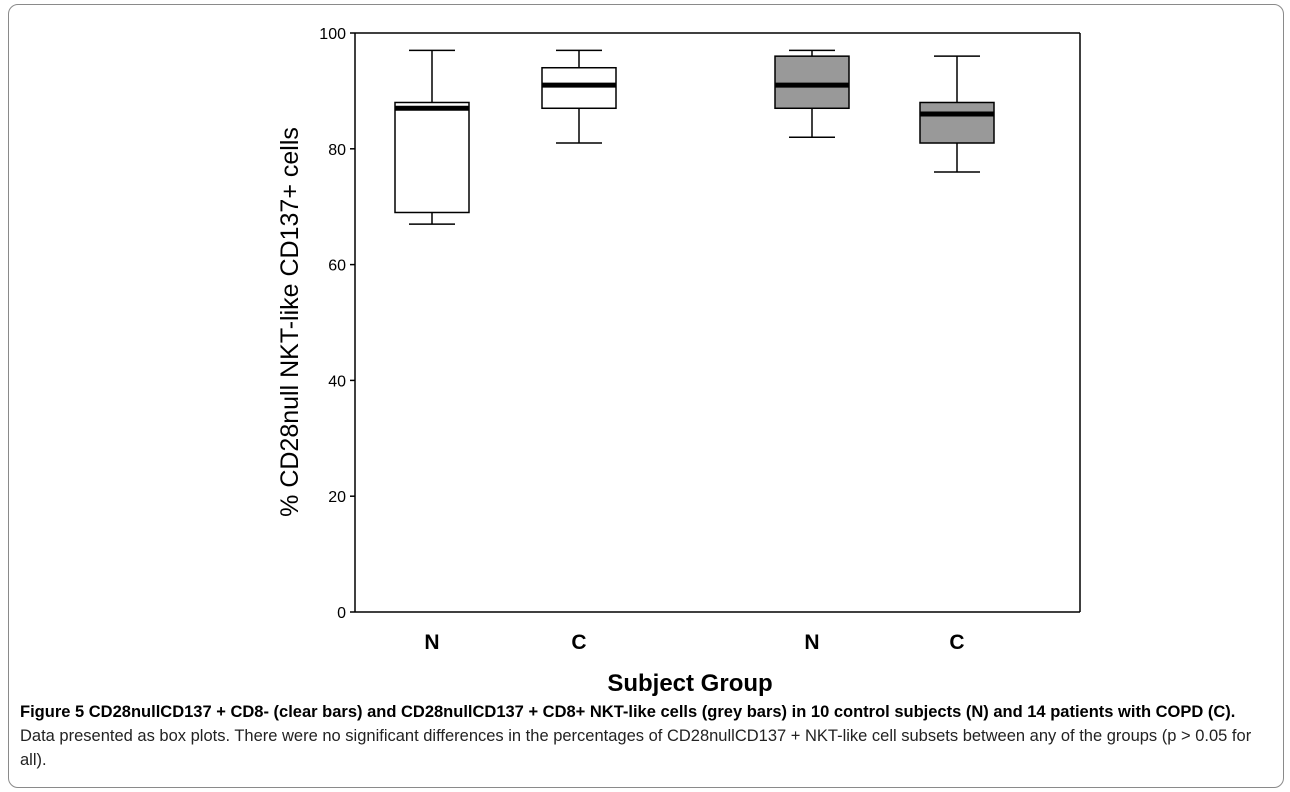 This screenshot has height=792, width=1290. Describe the element at coordinates (290, 322) in the screenshot. I see `y-axis-label: % CD28null NKT-like CD137+ cells` at that location.